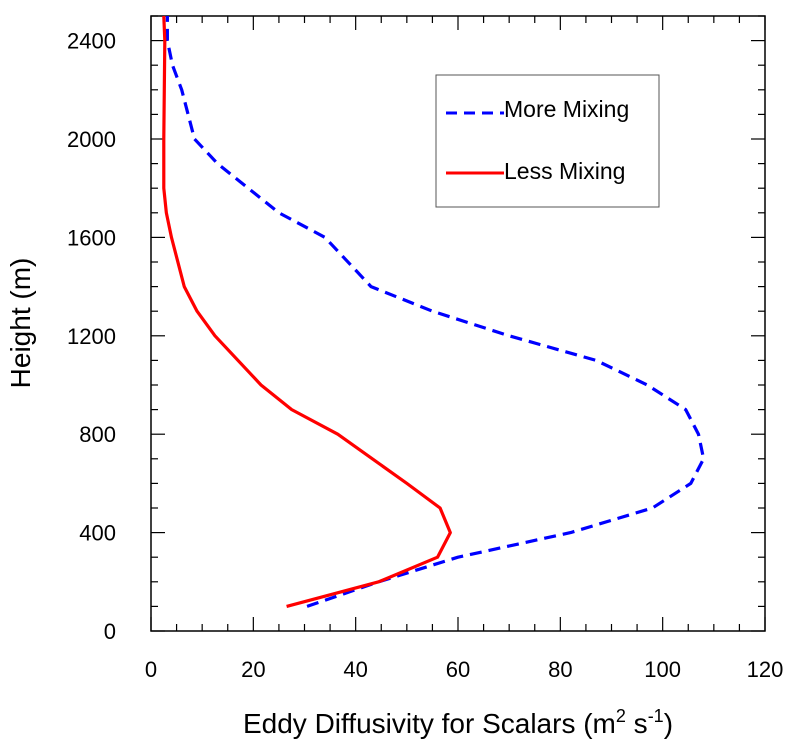  Describe the element at coordinates (560, 669) in the screenshot. I see `x-tick-label: 80` at that location.